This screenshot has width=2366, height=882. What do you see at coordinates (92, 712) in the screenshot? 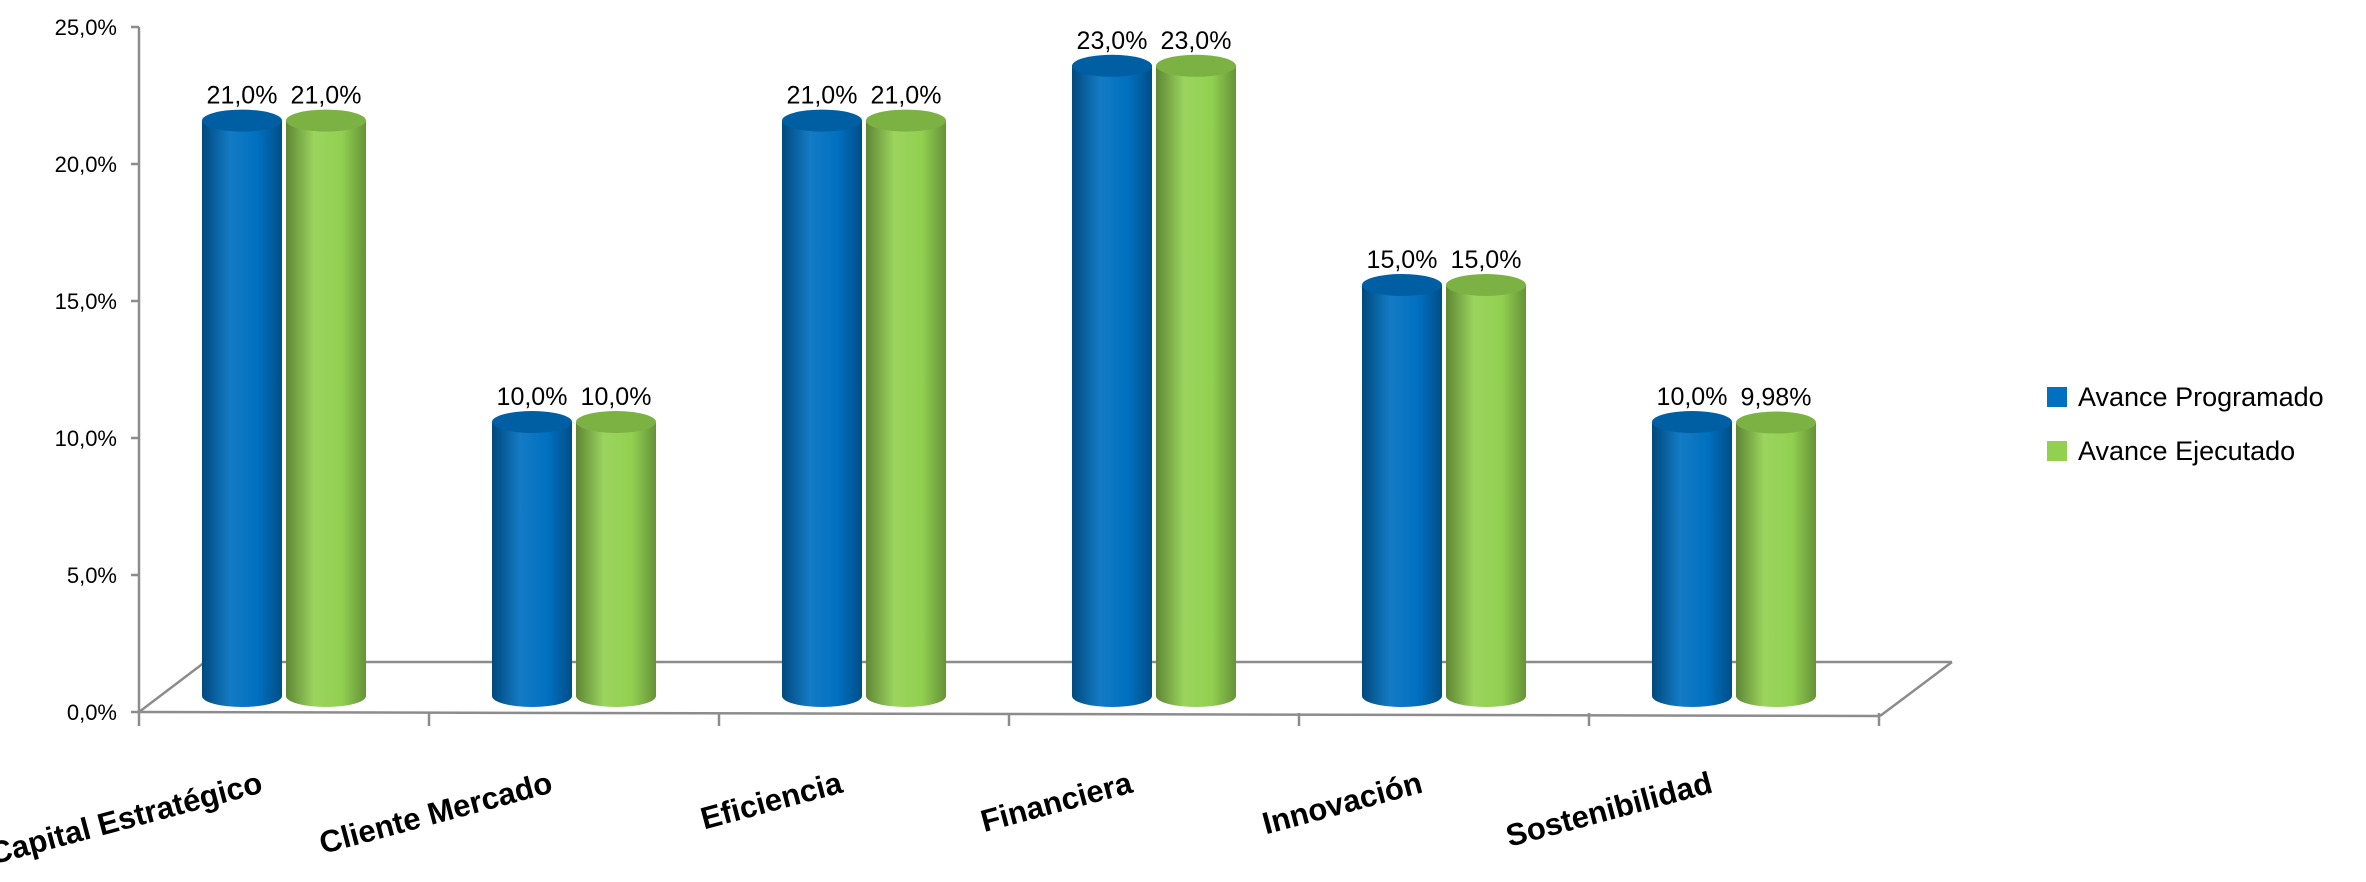
I see `y-tick-label: 0,0%` at bounding box center [92, 712].